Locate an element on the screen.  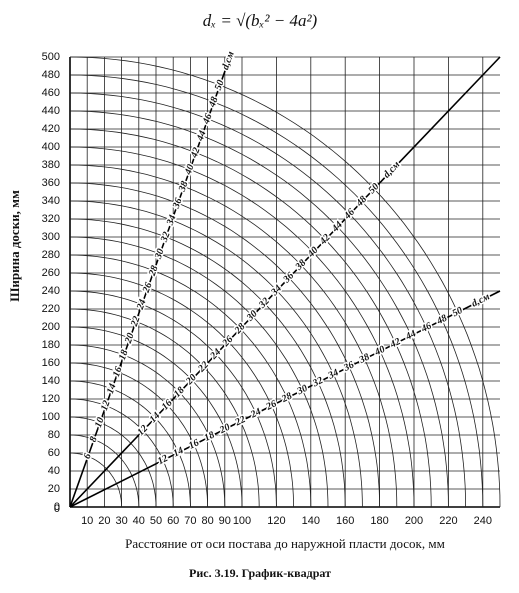
x-tick-label: 240 is located at coordinates (483, 521).